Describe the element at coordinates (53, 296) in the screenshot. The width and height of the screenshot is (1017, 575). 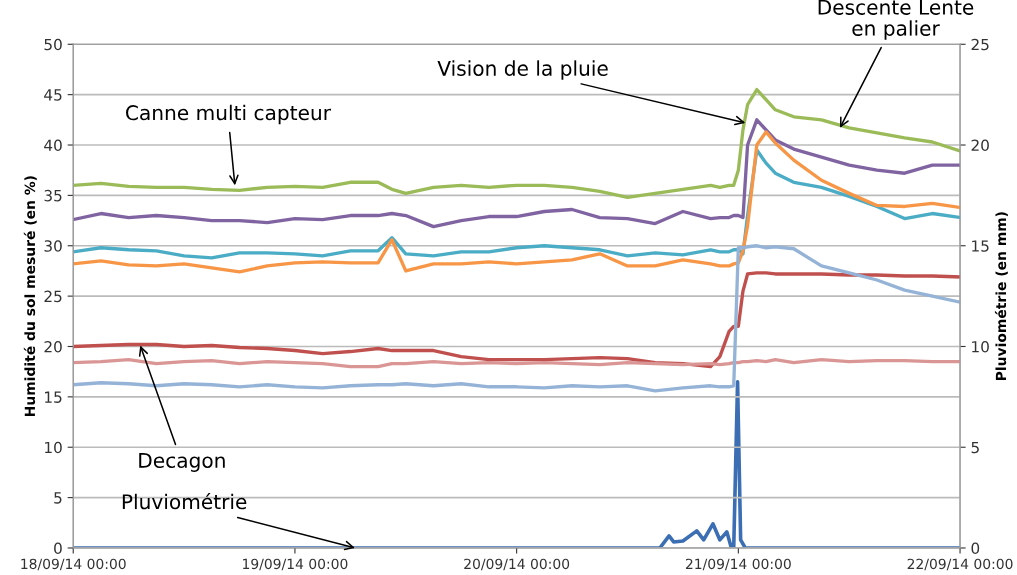
I see `y-tick-label: 25` at that location.